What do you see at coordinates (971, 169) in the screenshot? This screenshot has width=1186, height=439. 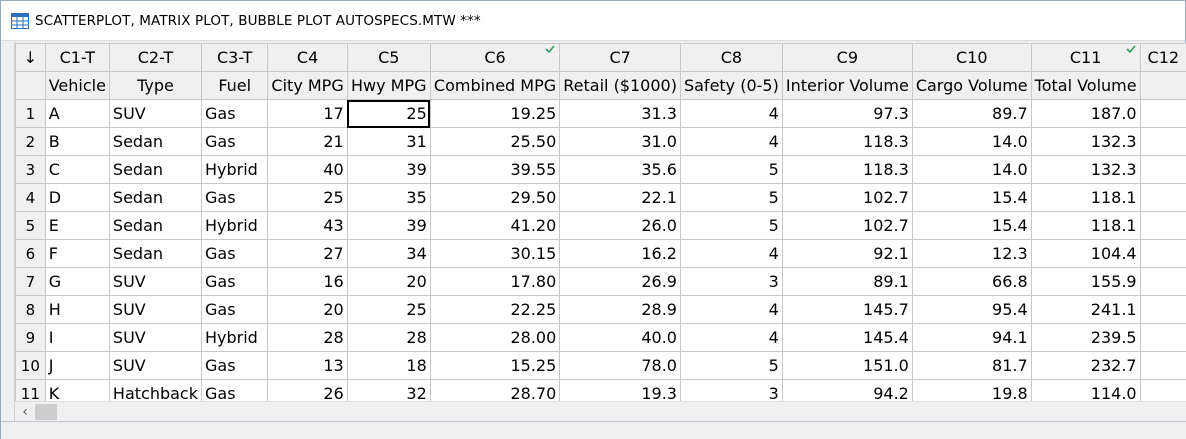 I see `grid-cell: 14.0` at bounding box center [971, 169].